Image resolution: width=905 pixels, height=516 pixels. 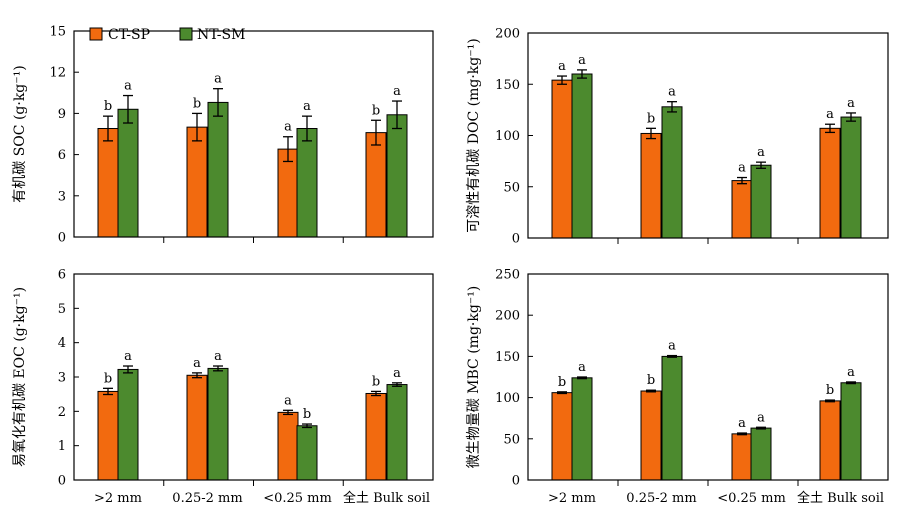 What do you see at coordinates (474, 135) in the screenshot?
I see `y-axis-label: 可溶性有机碳 DOC (mg·kg⁻¹)` at bounding box center [474, 135].